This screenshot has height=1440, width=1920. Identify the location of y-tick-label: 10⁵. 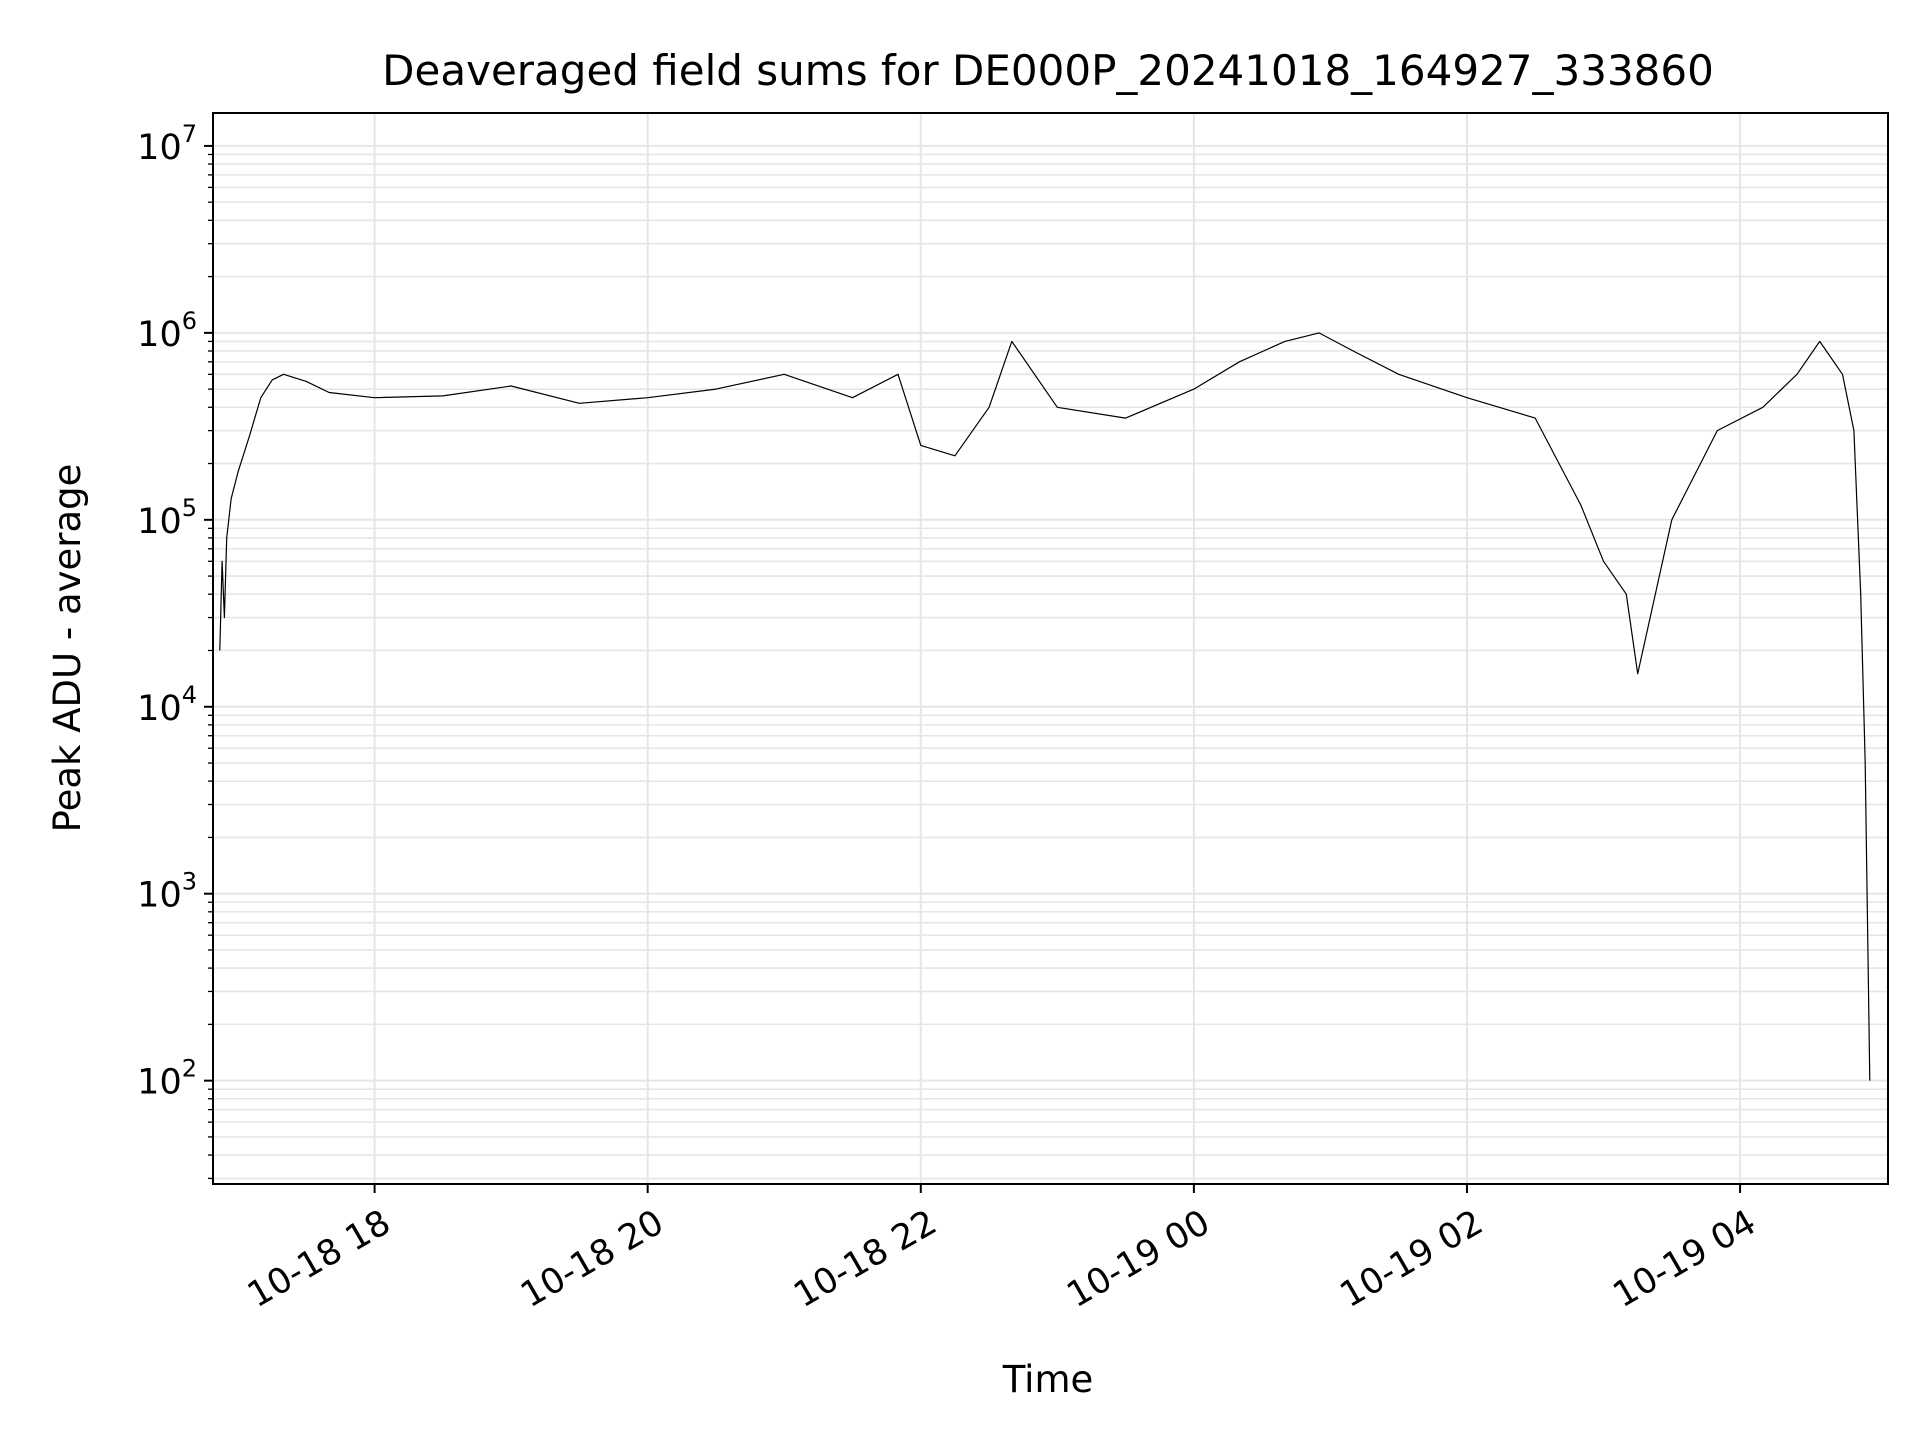
(167, 518).